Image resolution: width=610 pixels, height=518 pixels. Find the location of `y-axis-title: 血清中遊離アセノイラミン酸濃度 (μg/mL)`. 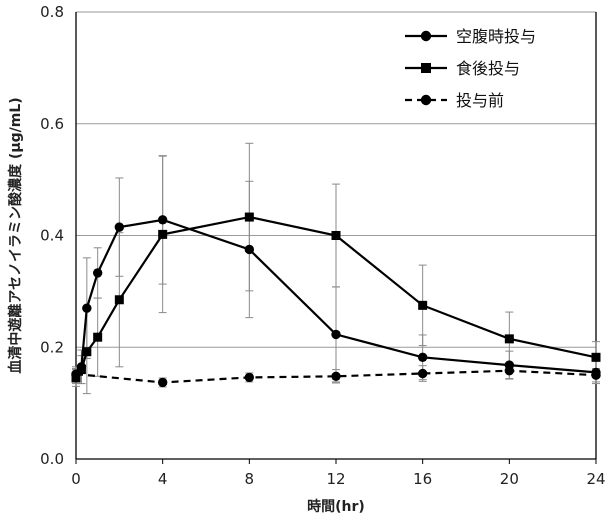

y-axis-title: 血清中遊離アセノイラミン酸濃度 (μg/mL) is located at coordinates (15, 235).